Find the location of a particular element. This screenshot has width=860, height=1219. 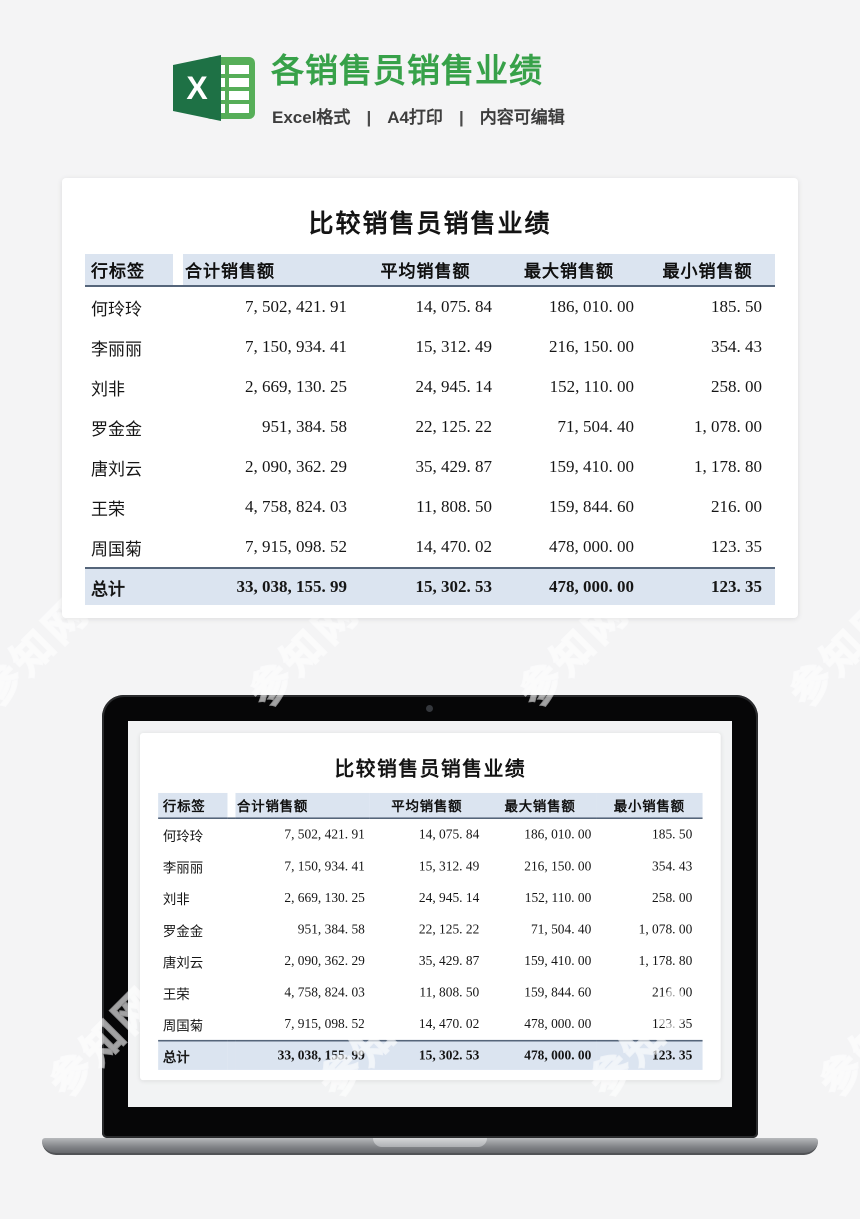

subtitle-editable: 内容可编辑 is located at coordinates (522, 117).